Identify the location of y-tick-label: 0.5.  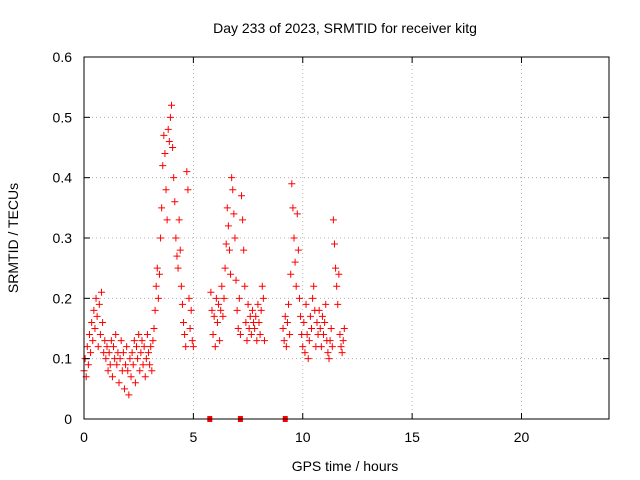
(63, 117).